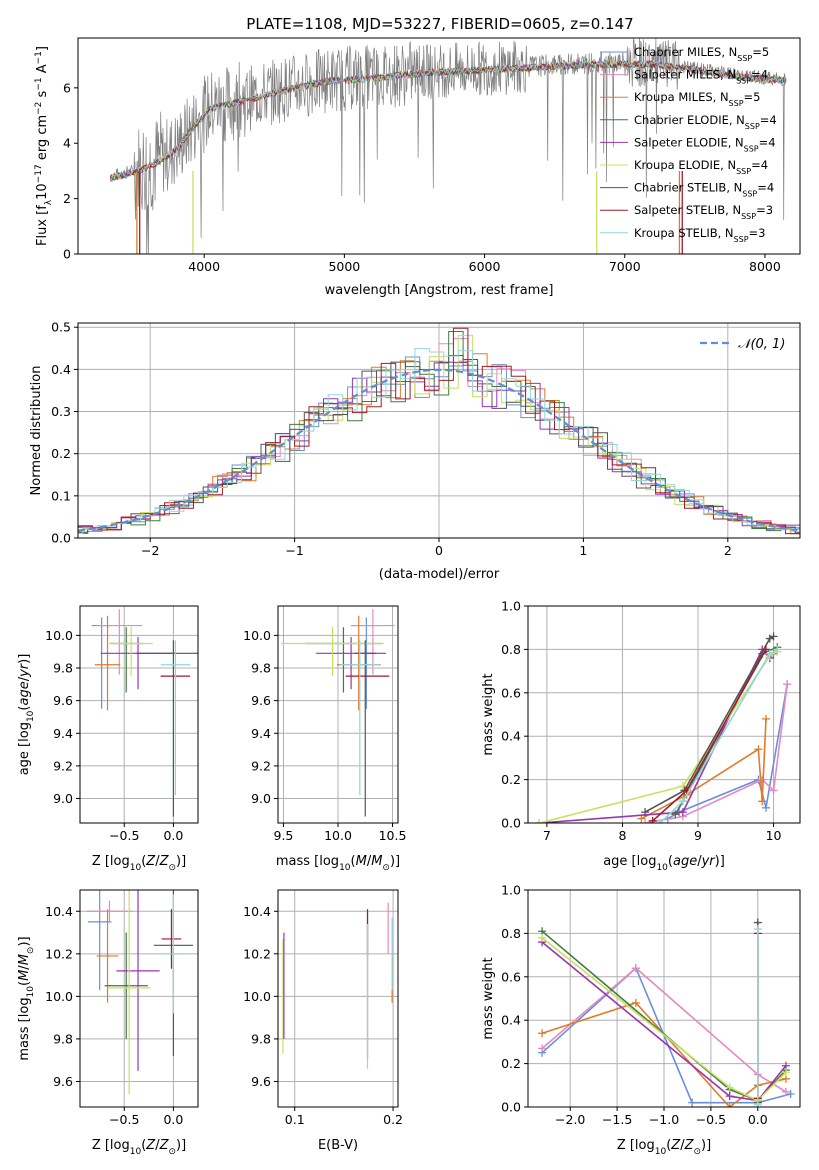  I want to click on x-tick-label: 9, so click(698, 835).